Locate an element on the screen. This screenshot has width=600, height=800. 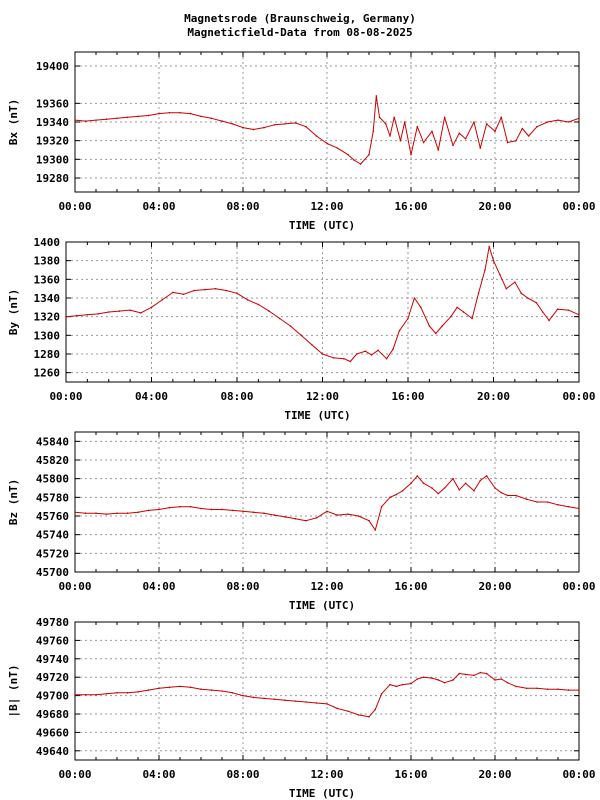
y-tick-label: 49640 is located at coordinates (52, 751).